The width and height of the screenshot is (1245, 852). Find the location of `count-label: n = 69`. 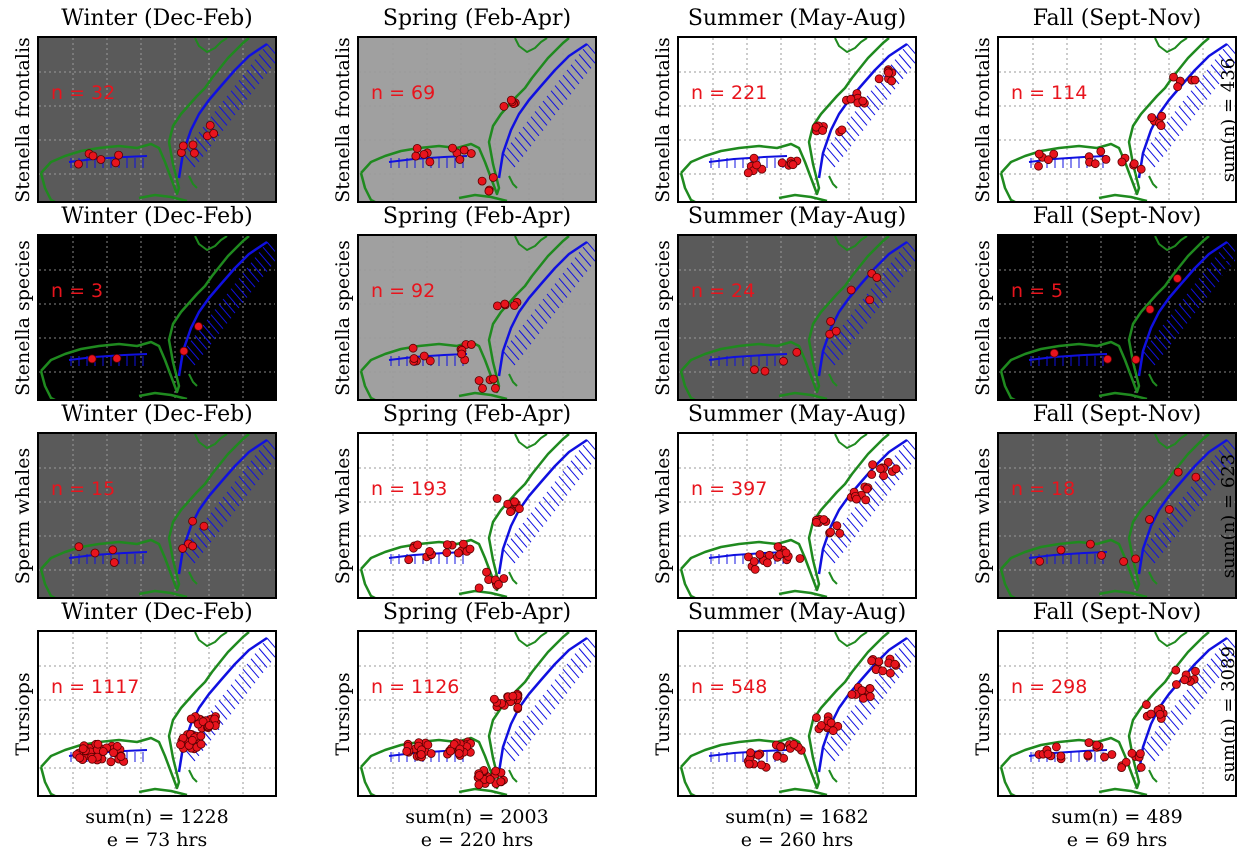

count-label: n = 69 is located at coordinates (403, 93).